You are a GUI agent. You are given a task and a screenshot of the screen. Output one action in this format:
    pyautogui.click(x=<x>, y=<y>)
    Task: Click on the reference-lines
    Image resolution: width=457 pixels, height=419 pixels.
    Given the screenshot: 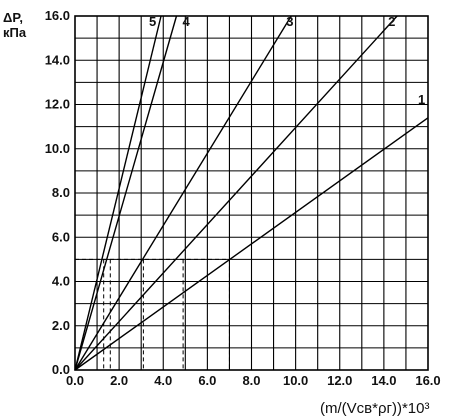 What is the action you would take?
    pyautogui.click(x=152, y=314)
    